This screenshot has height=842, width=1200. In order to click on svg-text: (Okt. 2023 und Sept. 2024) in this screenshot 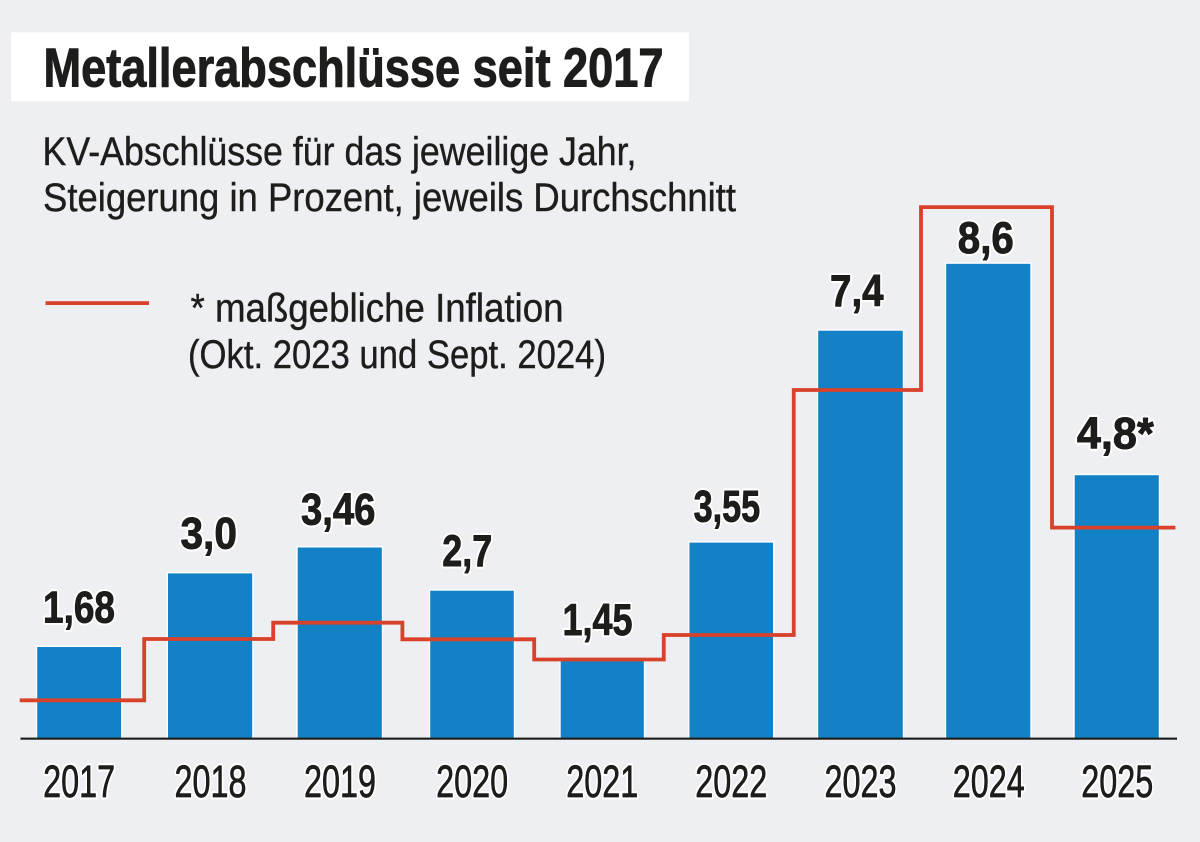, I will do `click(397, 354)`.